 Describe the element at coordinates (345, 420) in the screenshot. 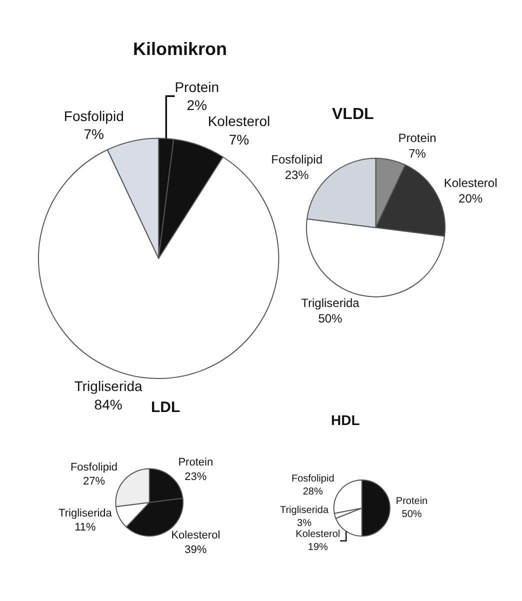

I see `chart-title: HDL` at that location.